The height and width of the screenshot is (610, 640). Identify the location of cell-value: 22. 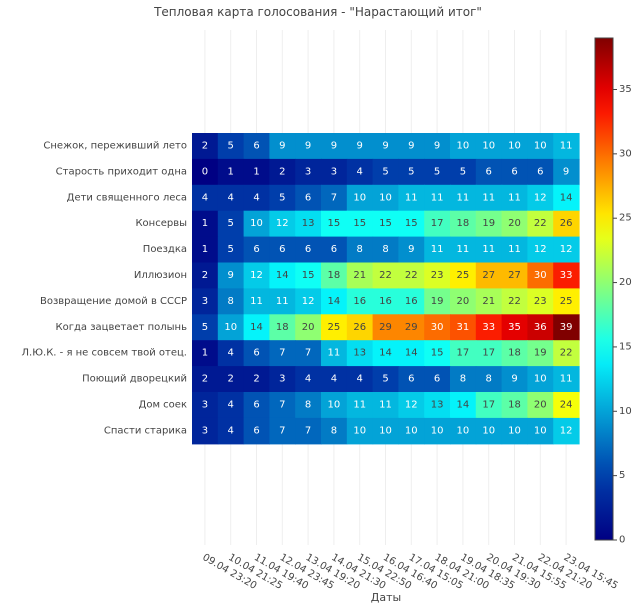
(385, 275).